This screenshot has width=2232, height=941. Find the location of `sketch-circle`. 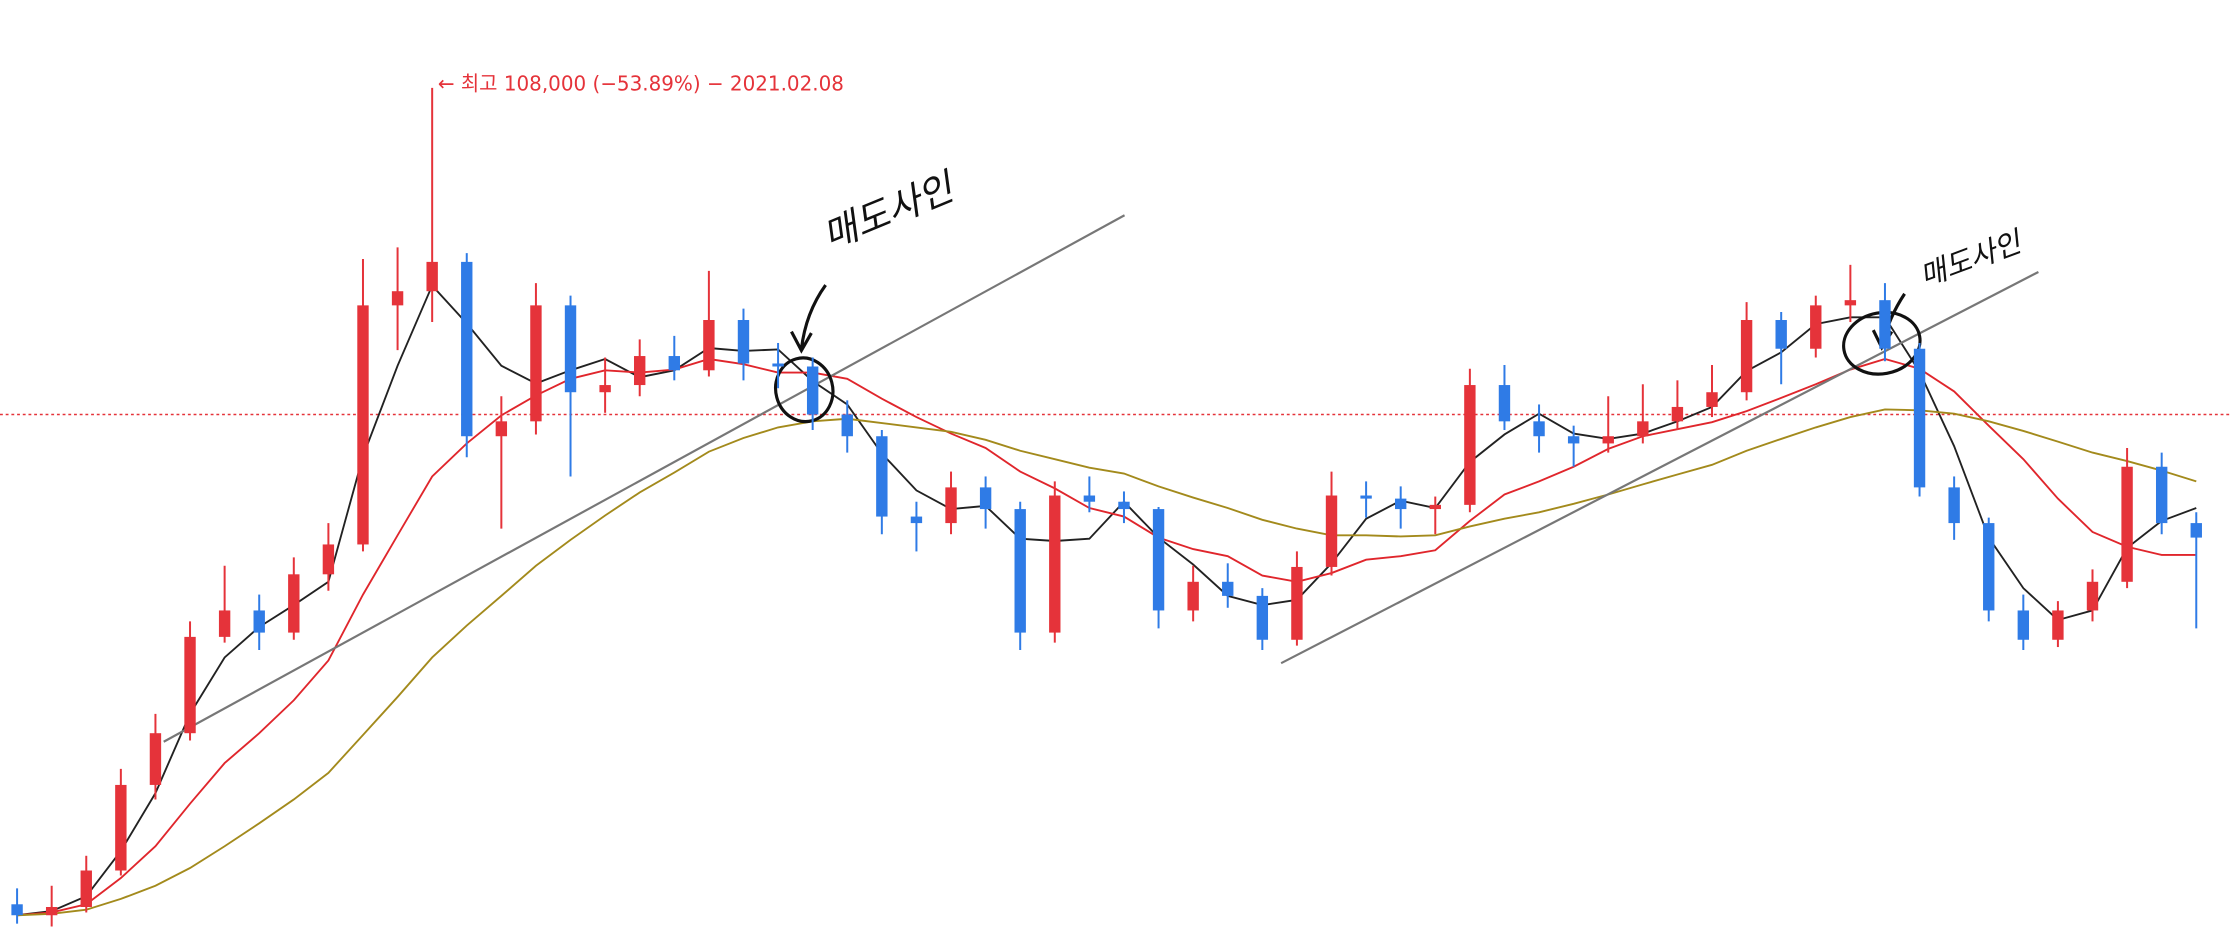

sketch-circle is located at coordinates (1882, 343).